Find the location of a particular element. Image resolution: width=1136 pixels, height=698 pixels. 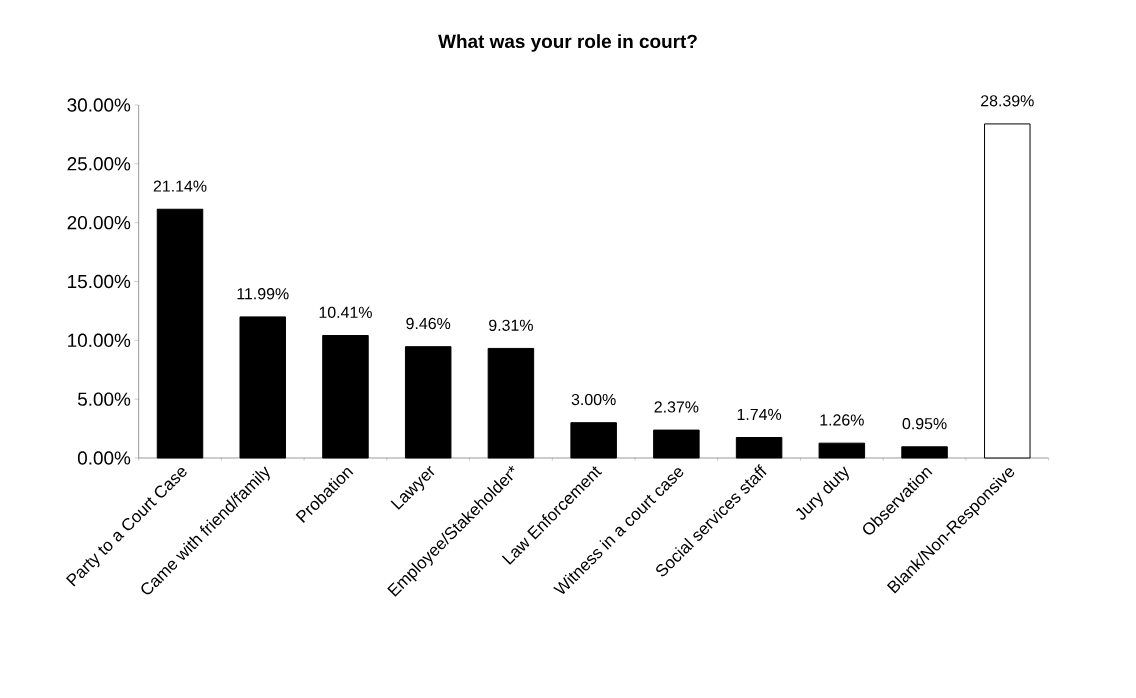

data-label: 9.31% is located at coordinates (511, 325).